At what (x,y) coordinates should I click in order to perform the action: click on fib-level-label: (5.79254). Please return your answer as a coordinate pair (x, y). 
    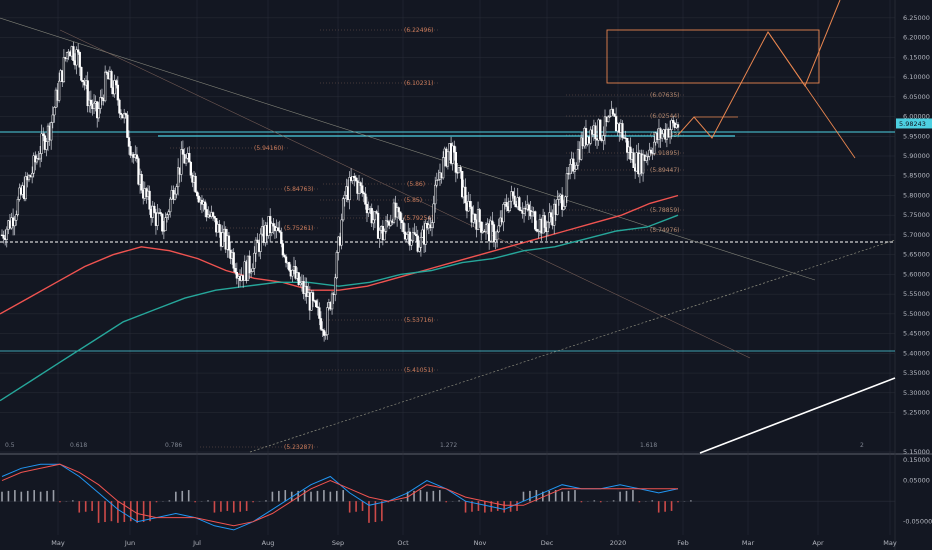
    Looking at the image, I should click on (419, 218).